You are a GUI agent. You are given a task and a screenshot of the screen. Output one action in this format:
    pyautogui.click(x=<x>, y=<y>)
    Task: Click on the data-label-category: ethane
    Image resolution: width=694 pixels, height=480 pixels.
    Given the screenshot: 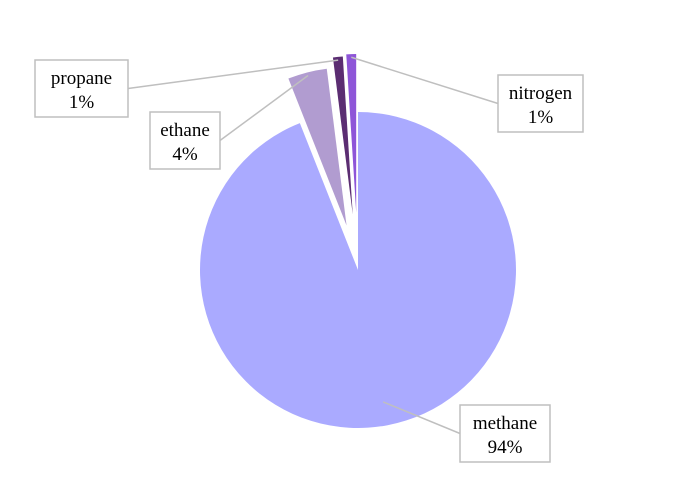 What is the action you would take?
    pyautogui.click(x=185, y=130)
    